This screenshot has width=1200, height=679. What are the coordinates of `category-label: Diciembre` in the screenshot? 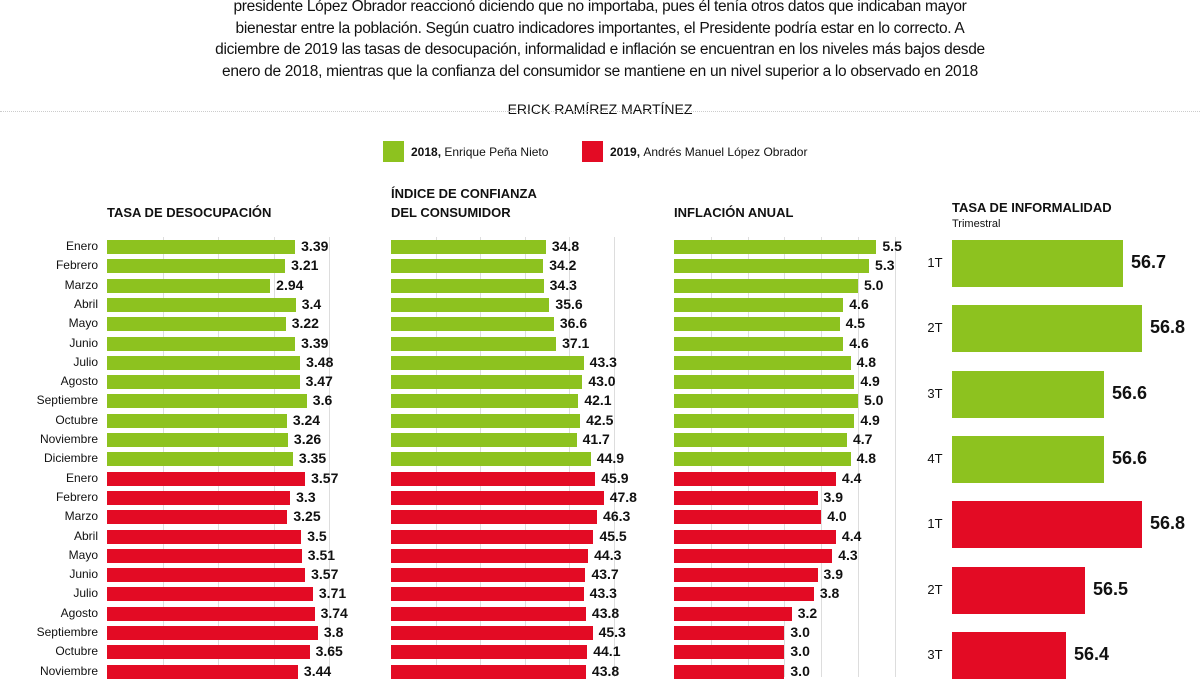 It's located at (70, 458).